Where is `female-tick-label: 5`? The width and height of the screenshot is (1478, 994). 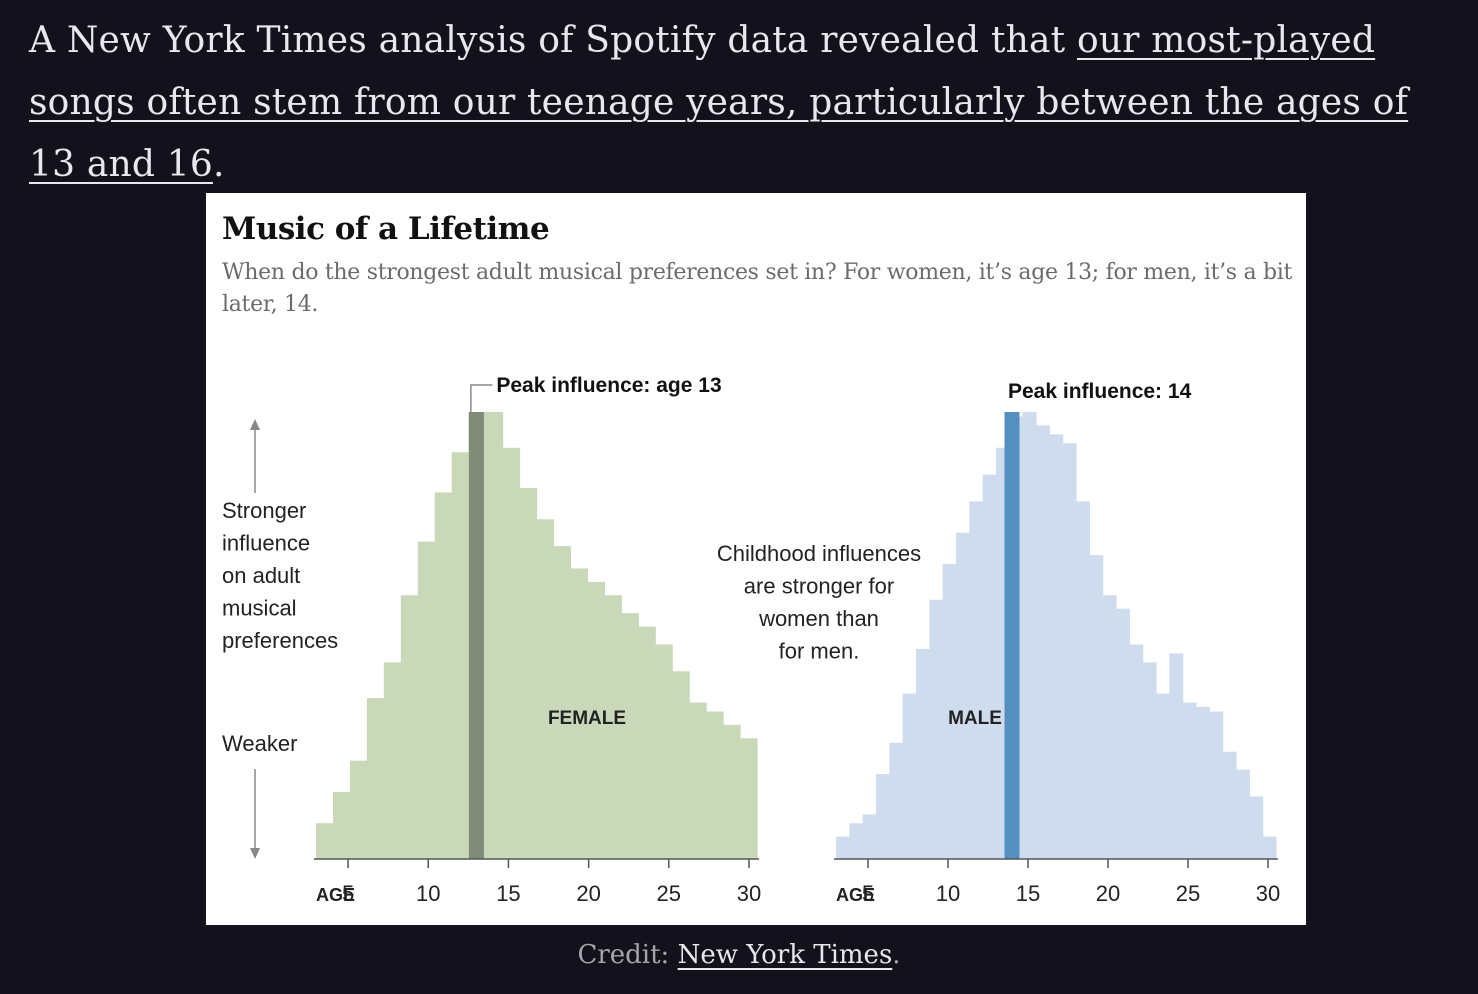 female-tick-label: 5 is located at coordinates (348, 893).